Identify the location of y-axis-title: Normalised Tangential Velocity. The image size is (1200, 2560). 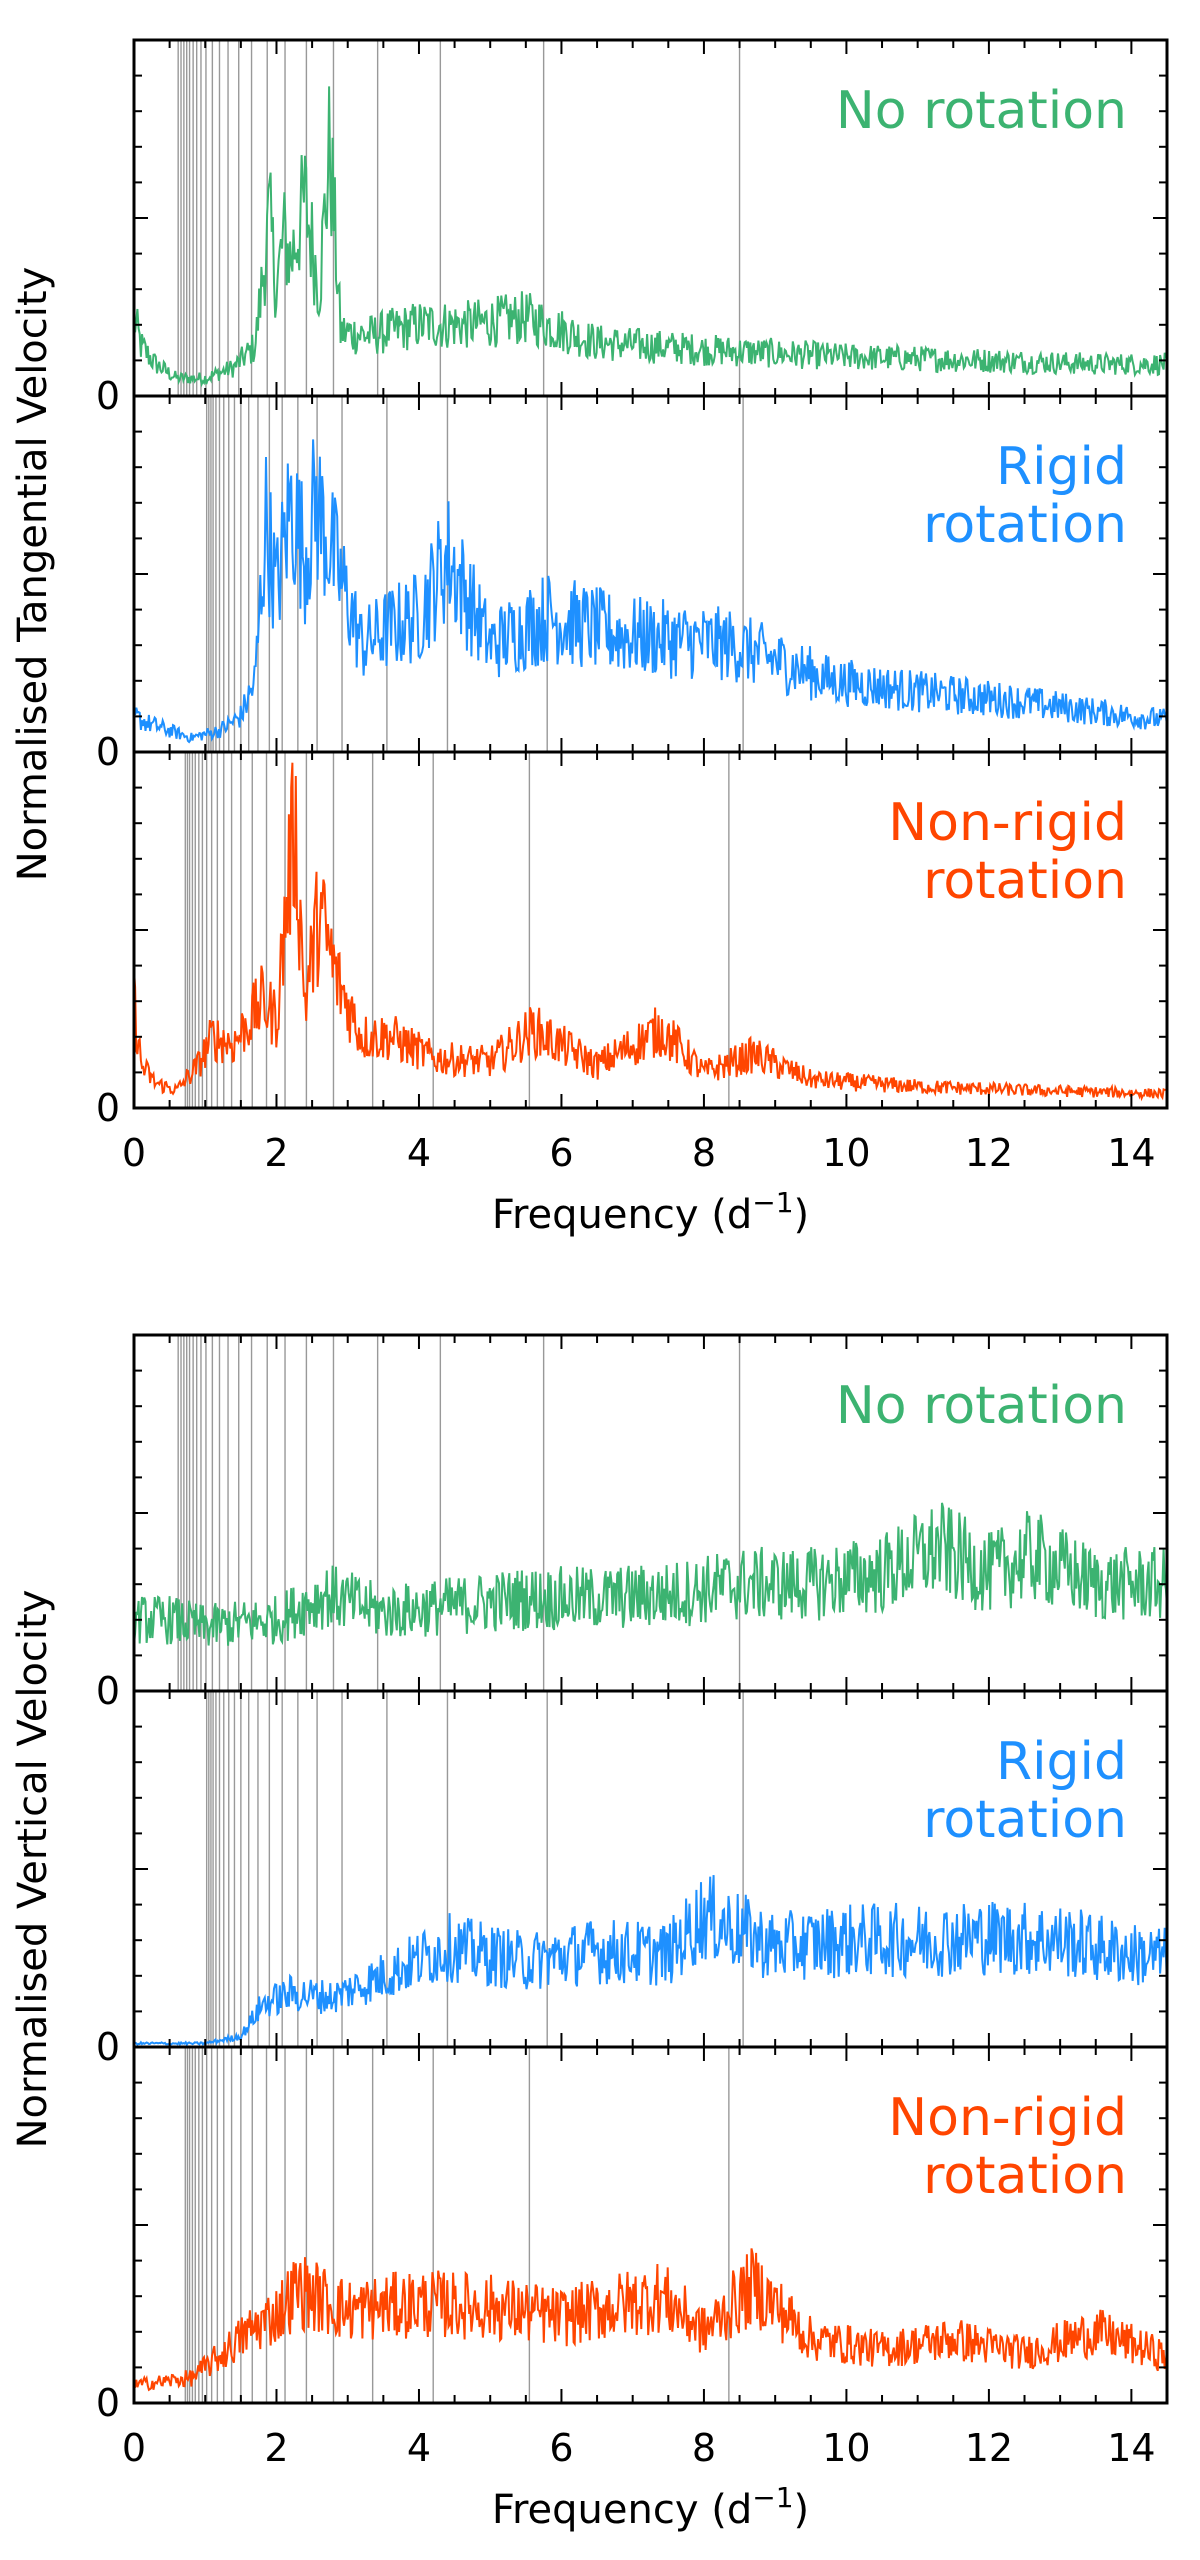
(33, 574).